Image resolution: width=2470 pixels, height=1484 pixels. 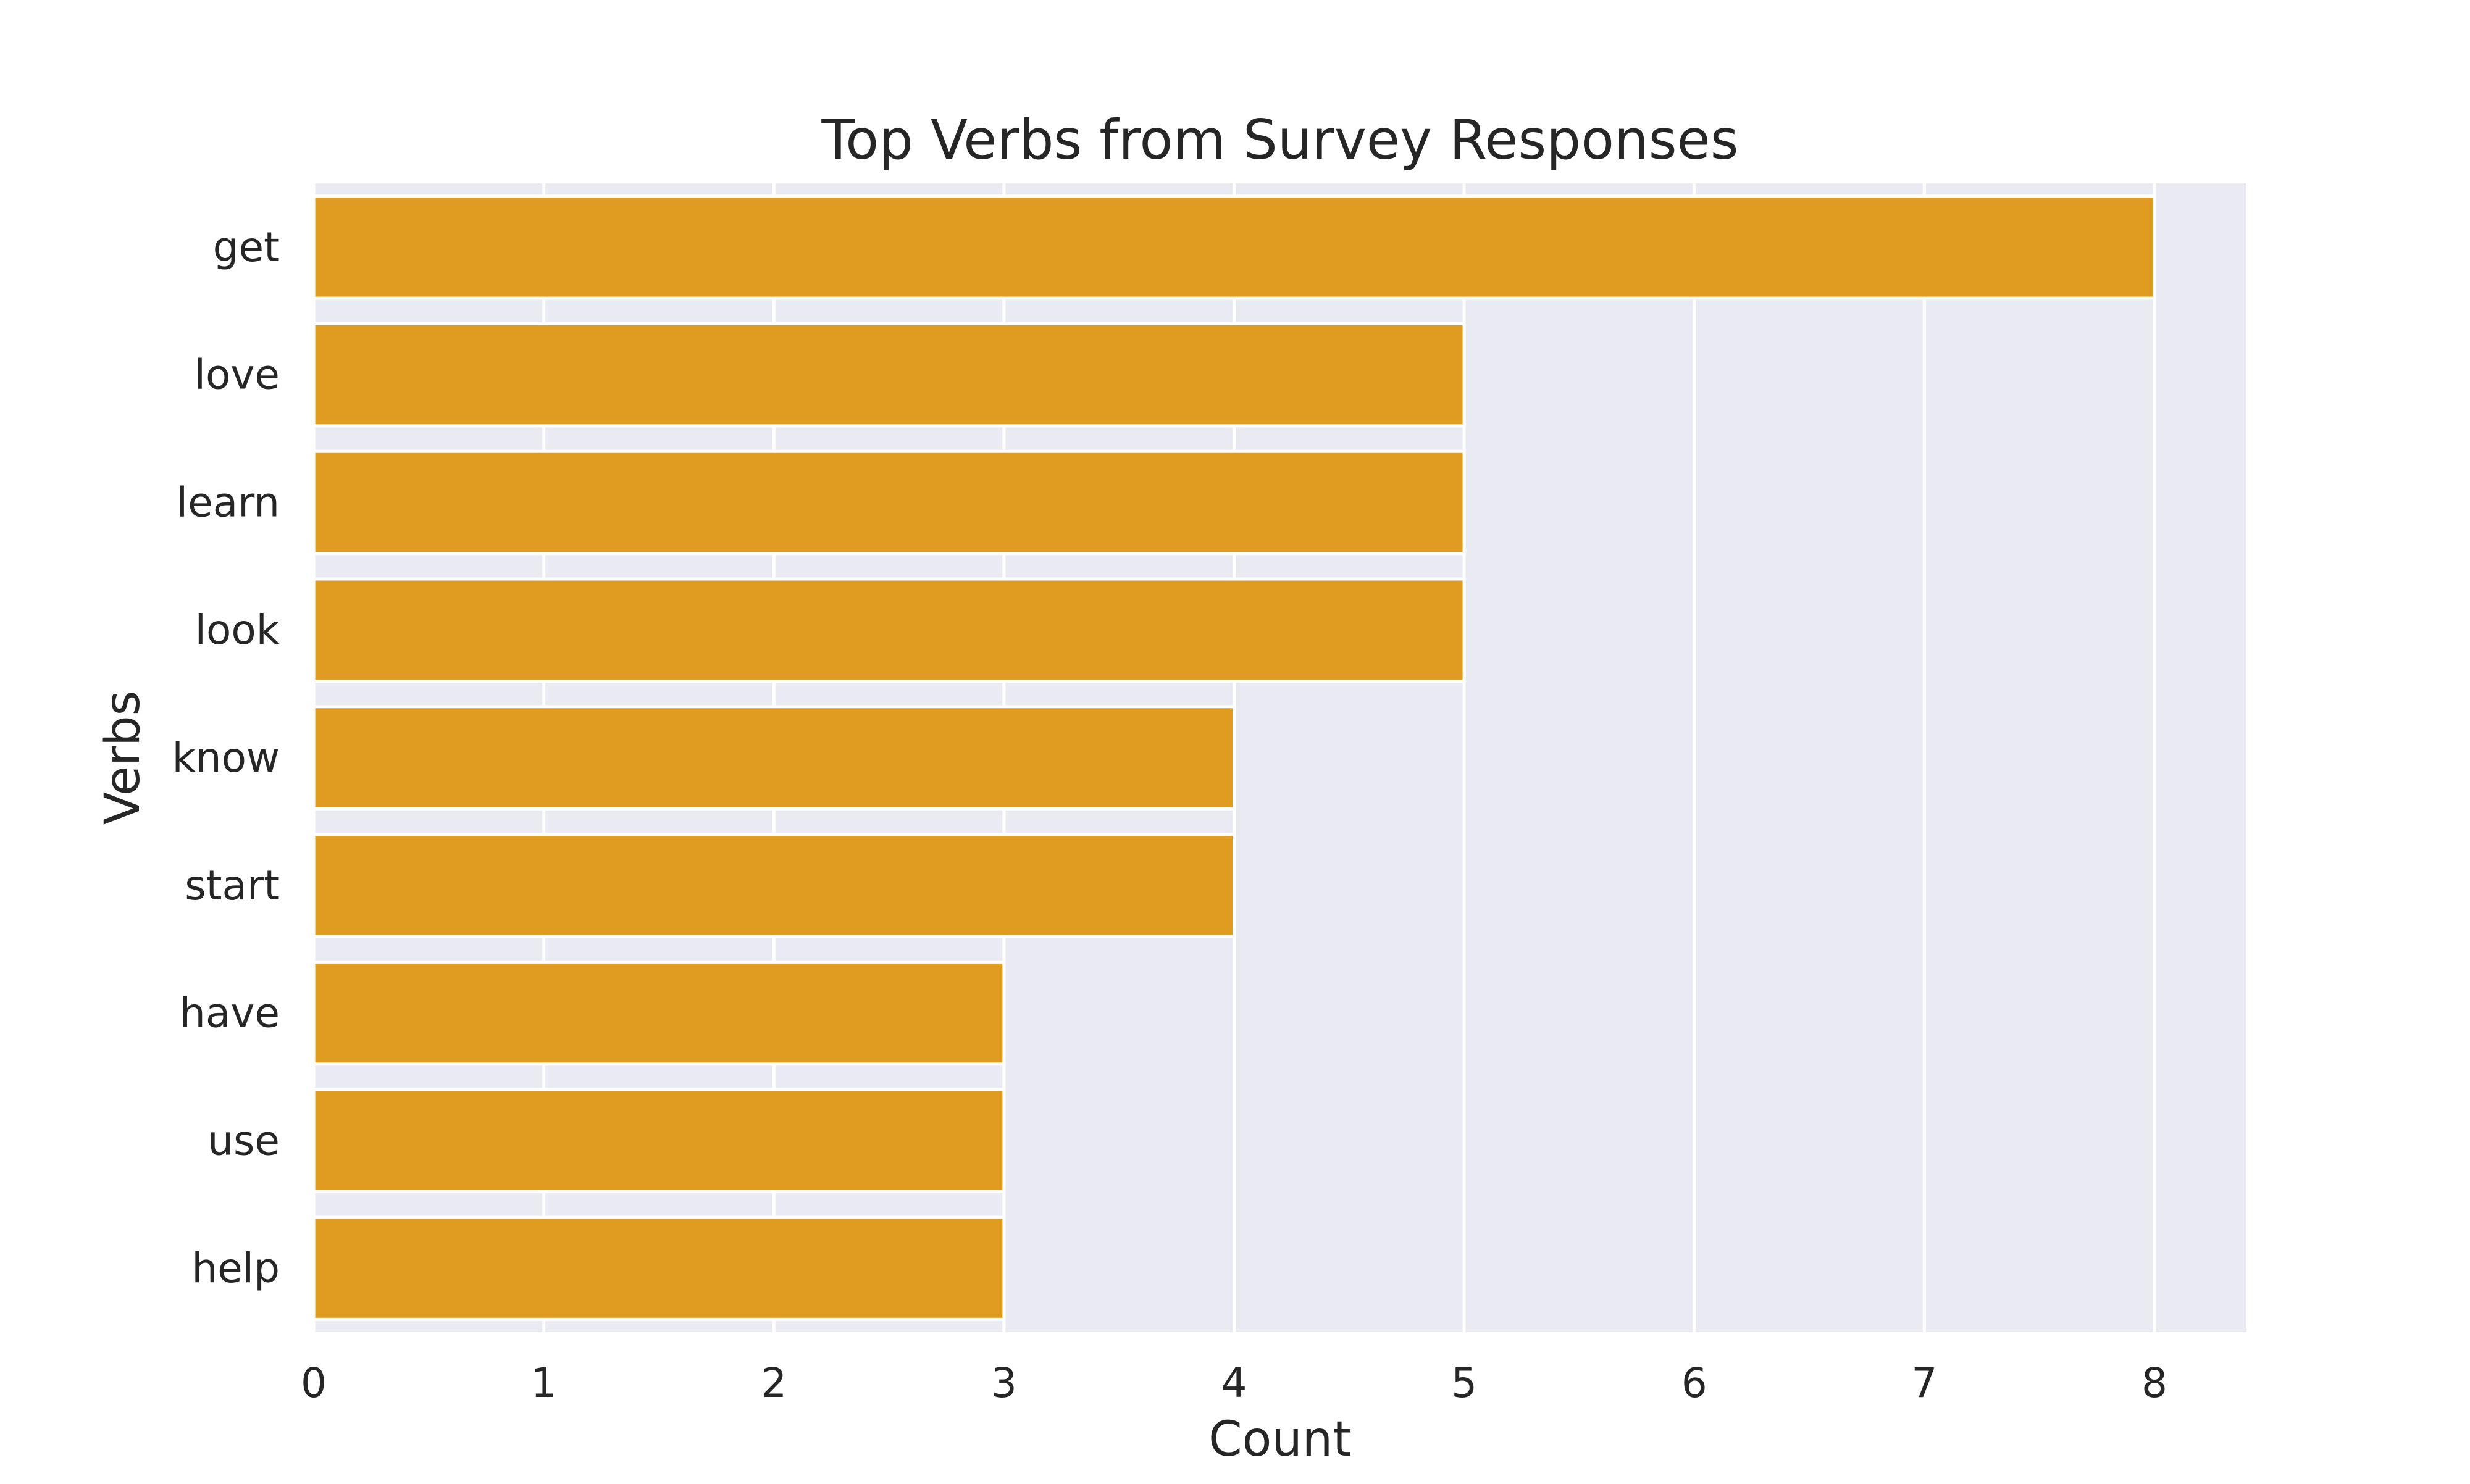 What do you see at coordinates (237, 630) in the screenshot?
I see `y-tick-label: look` at bounding box center [237, 630].